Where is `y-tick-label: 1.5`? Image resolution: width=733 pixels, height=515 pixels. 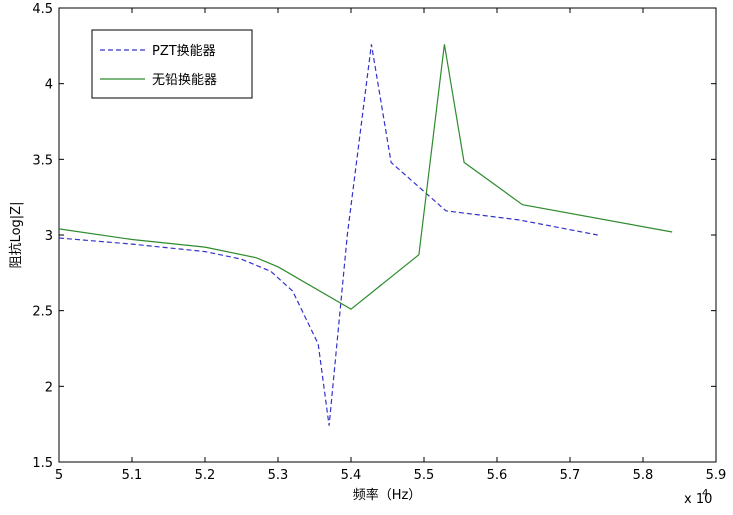
y-tick-label: 1.5 is located at coordinates (42, 463).